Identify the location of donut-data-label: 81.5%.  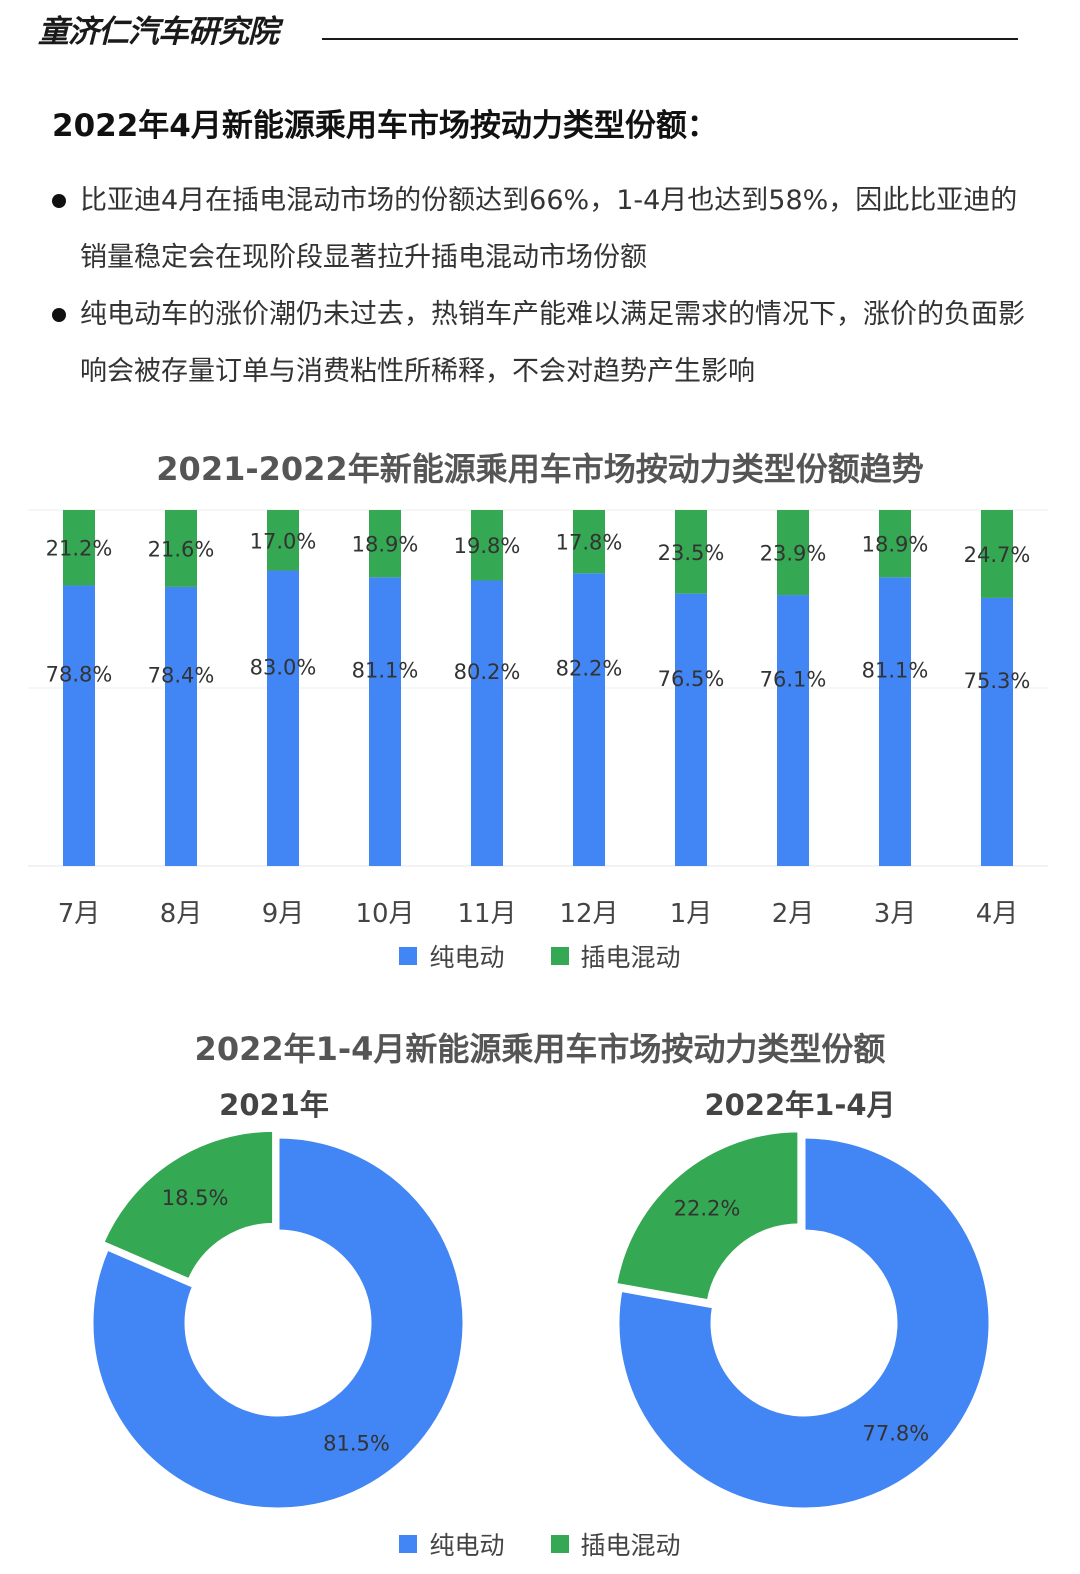
(356, 1444).